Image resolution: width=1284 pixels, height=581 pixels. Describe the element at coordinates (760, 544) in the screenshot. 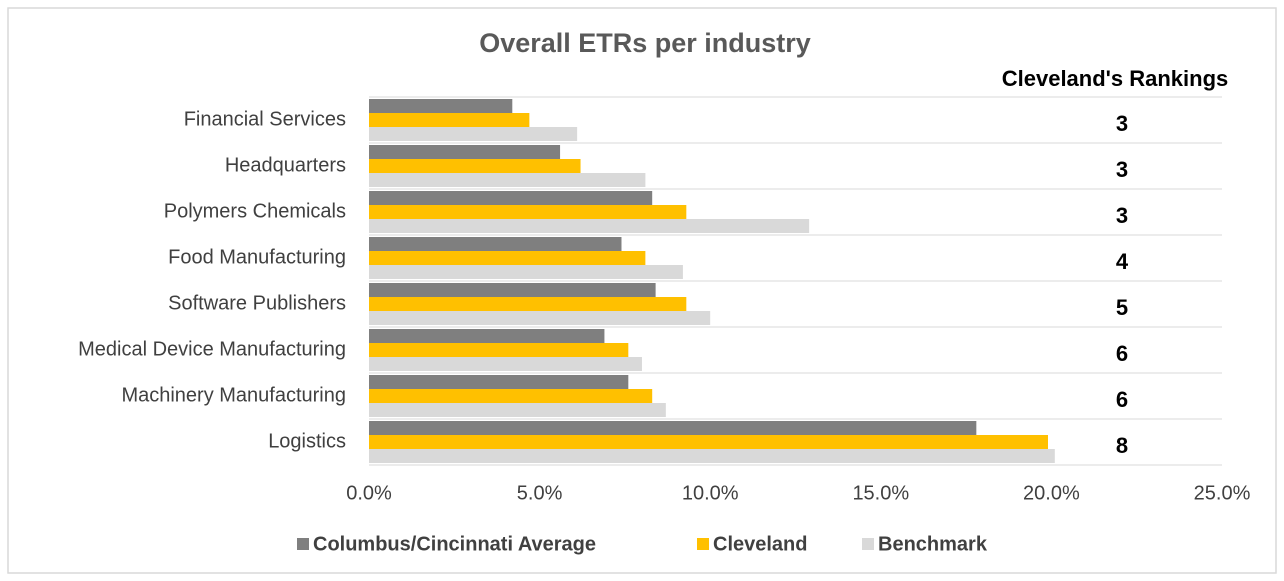

I see `legend-label: Cleveland` at that location.